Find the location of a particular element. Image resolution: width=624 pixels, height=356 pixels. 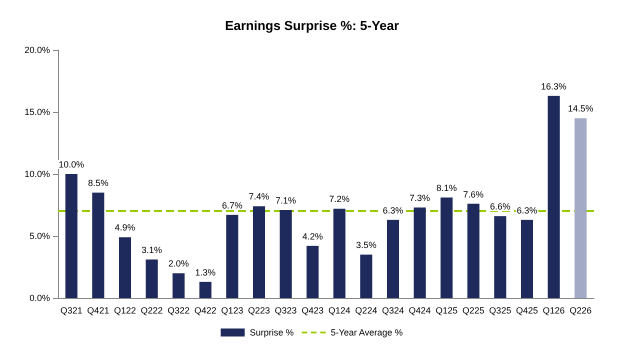

x-tick-label: Q321 is located at coordinates (71, 311).